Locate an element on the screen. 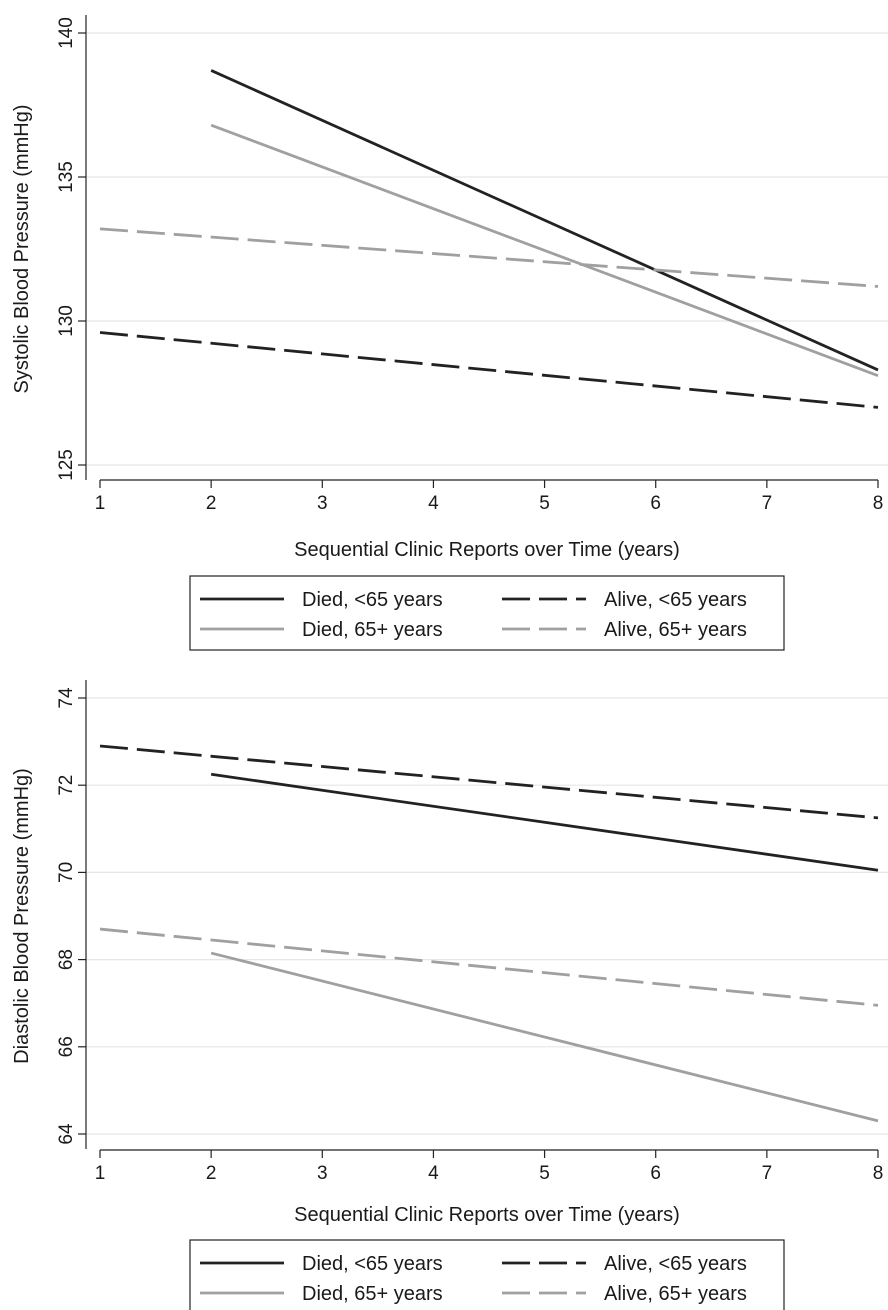  y-tick-label: 140 is located at coordinates (66, 33).